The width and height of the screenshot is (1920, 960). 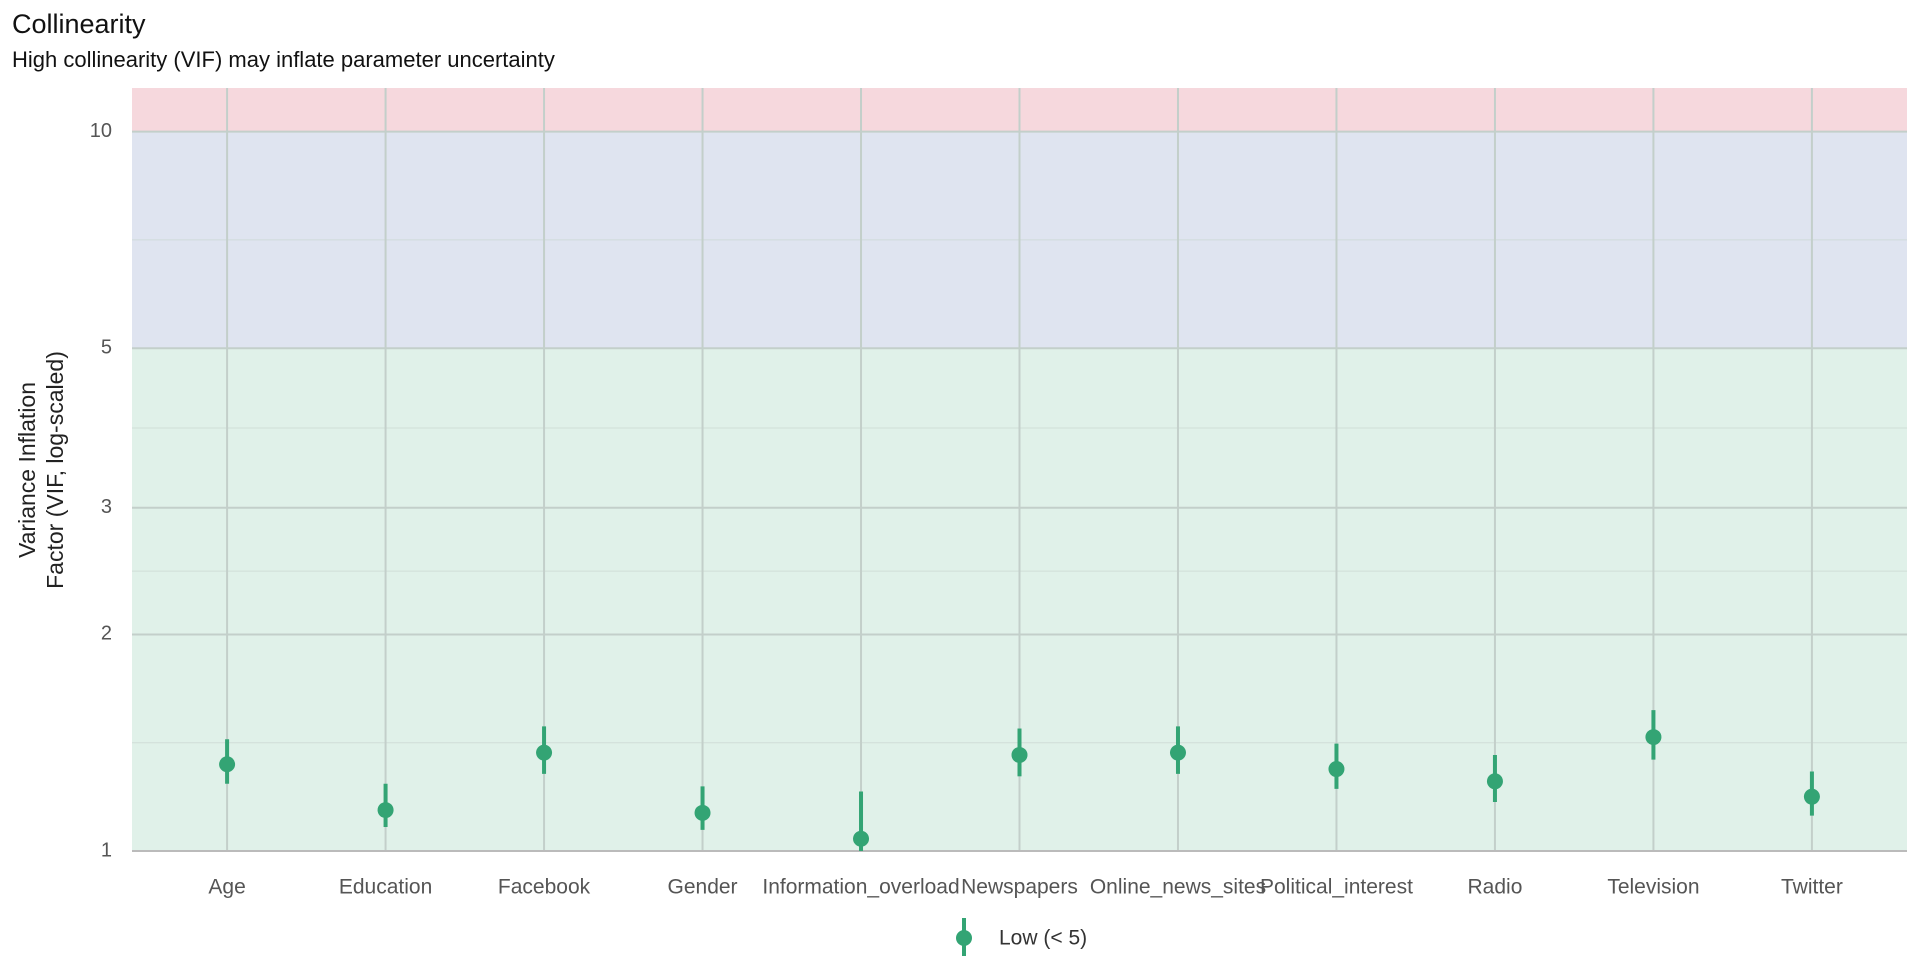 I want to click on y-axis-label-line: Factor (VIF, log-scaled), so click(x=55, y=470).